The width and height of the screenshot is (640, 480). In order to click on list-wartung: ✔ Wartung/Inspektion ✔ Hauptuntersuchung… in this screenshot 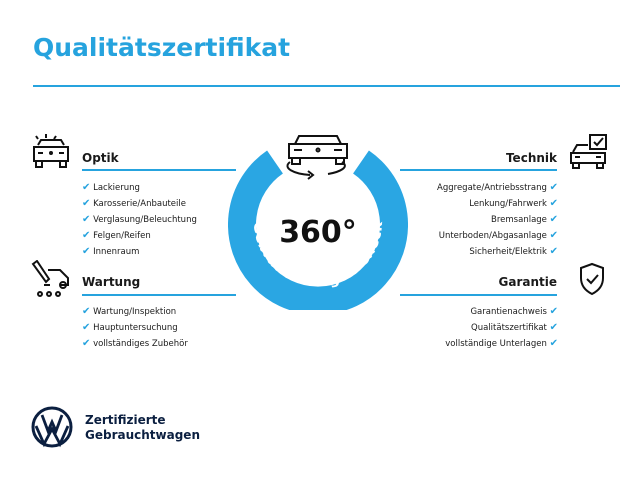, I will do `click(135, 328)`.